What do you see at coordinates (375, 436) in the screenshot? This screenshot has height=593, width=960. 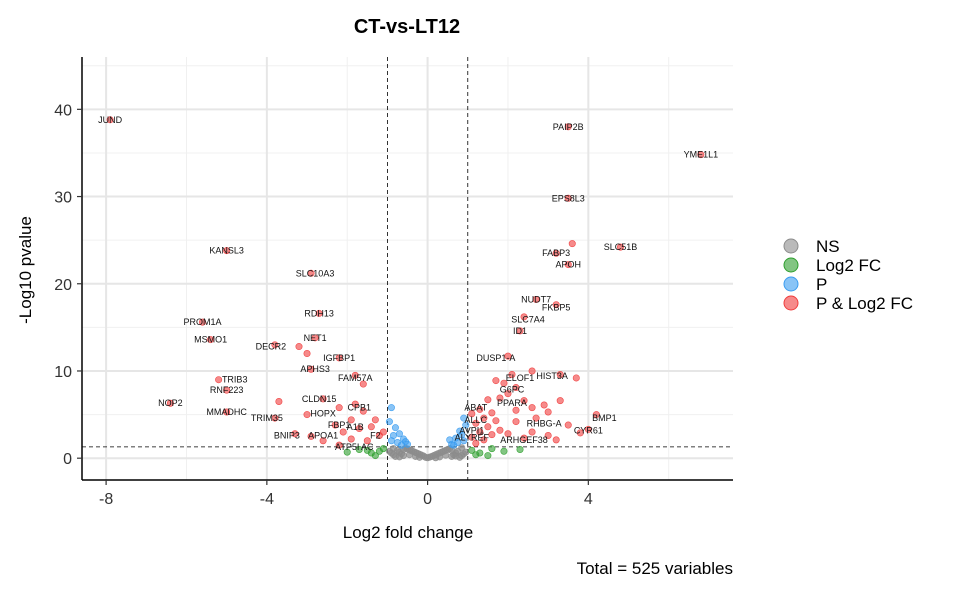 I see `gene-label: F2` at bounding box center [375, 436].